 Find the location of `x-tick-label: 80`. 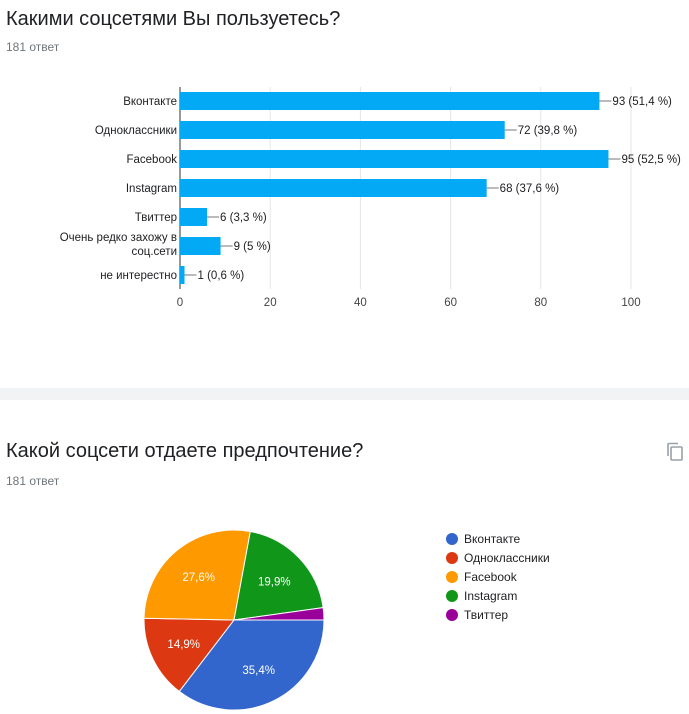

x-tick-label: 80 is located at coordinates (540, 303).